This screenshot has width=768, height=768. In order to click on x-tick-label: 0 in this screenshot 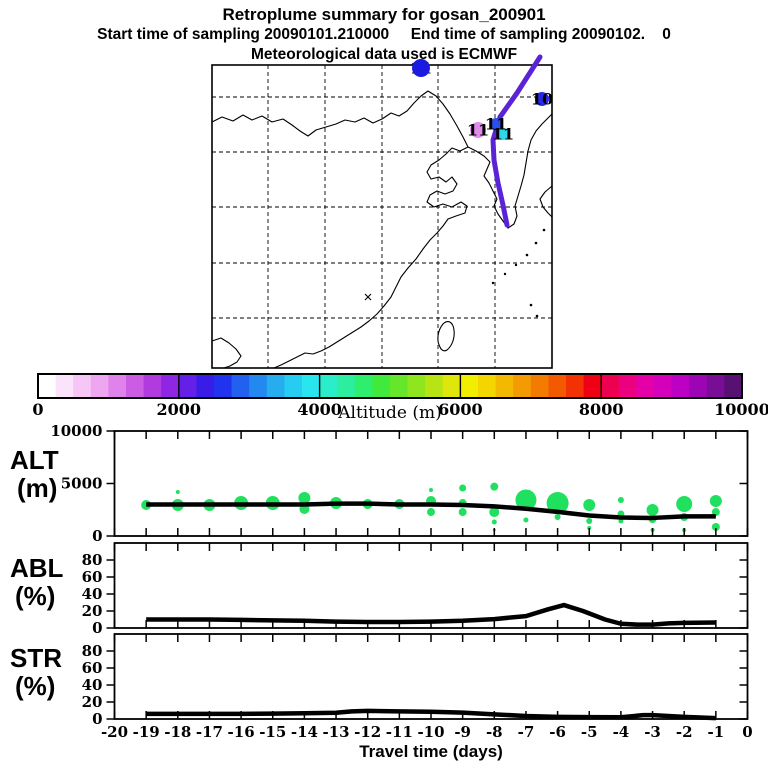, I will do `click(747, 732)`.